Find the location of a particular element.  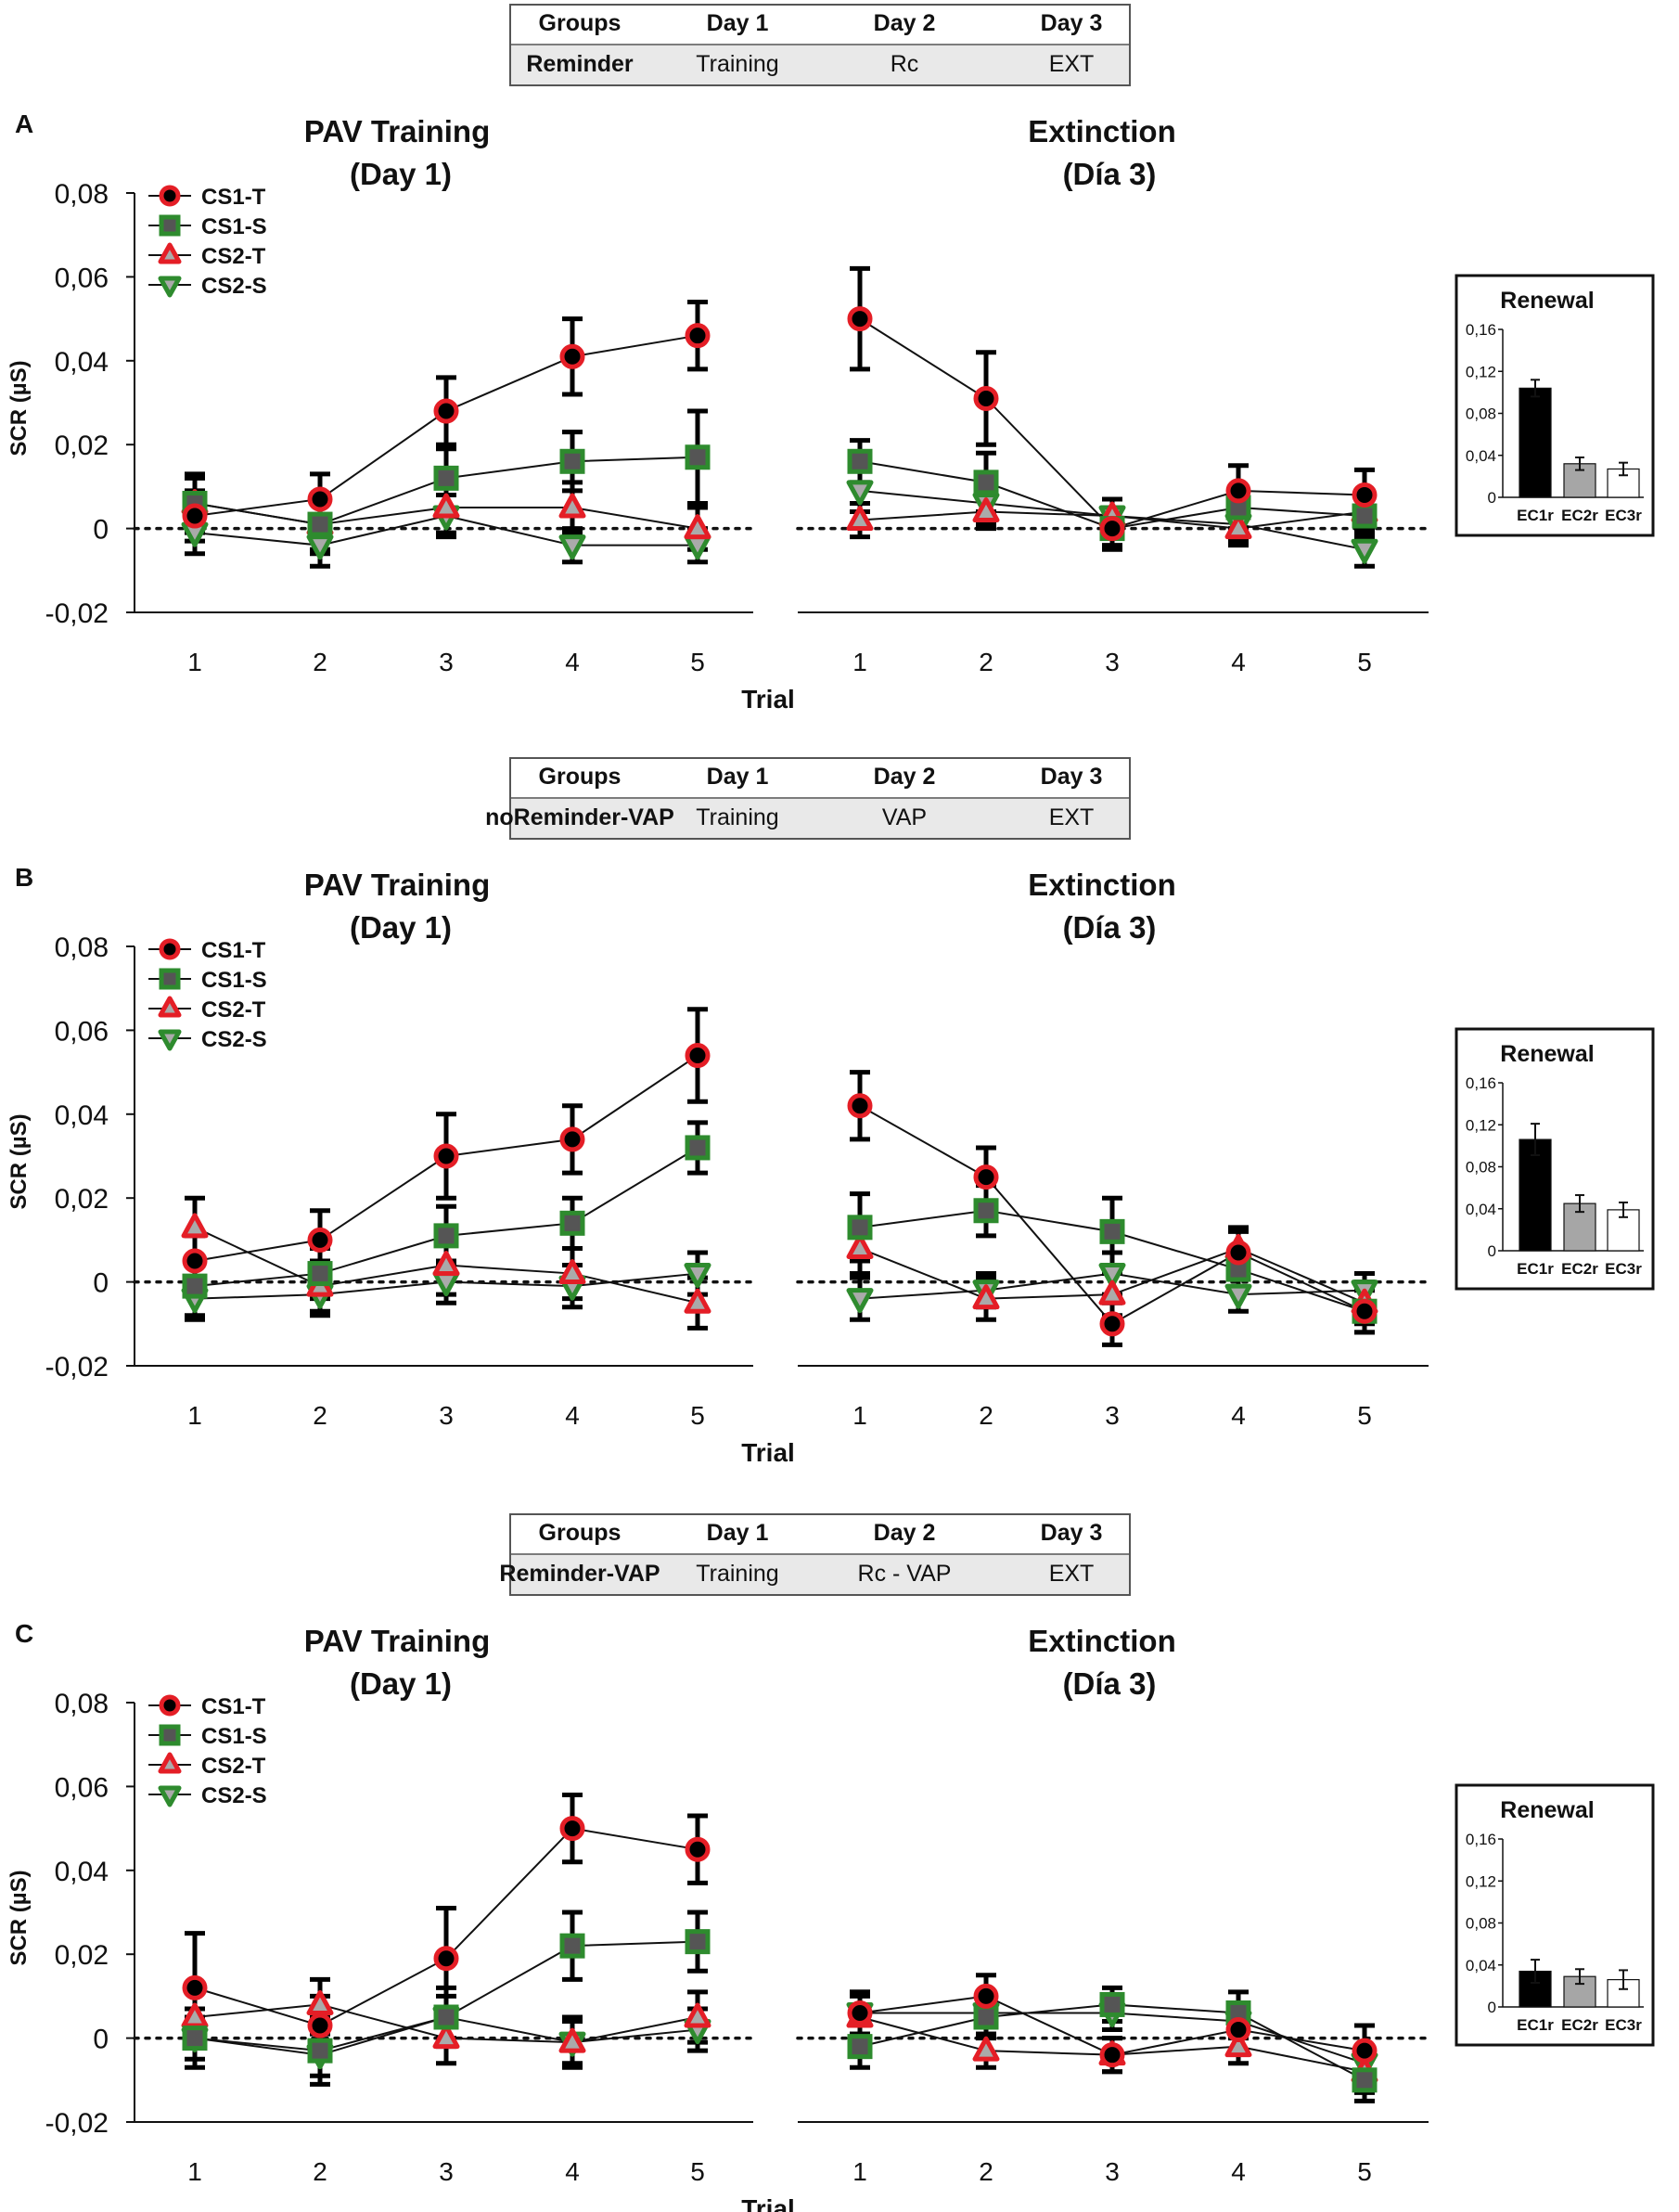

y-axis-label: SCR (µS) is located at coordinates (19, 1161).